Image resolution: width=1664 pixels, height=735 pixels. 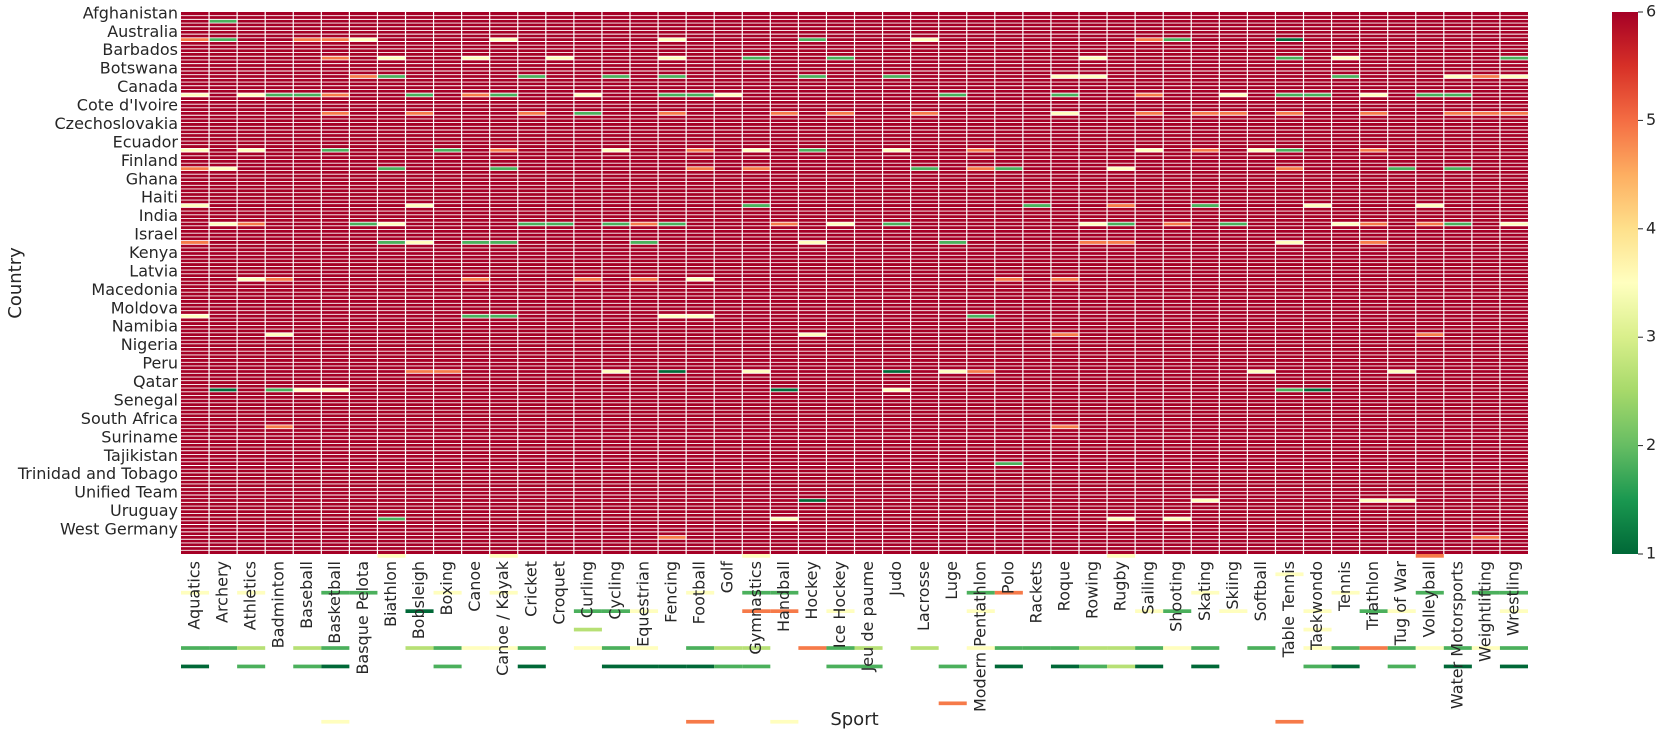 I want to click on x-tick-label: Hockey, so click(x=811, y=590).